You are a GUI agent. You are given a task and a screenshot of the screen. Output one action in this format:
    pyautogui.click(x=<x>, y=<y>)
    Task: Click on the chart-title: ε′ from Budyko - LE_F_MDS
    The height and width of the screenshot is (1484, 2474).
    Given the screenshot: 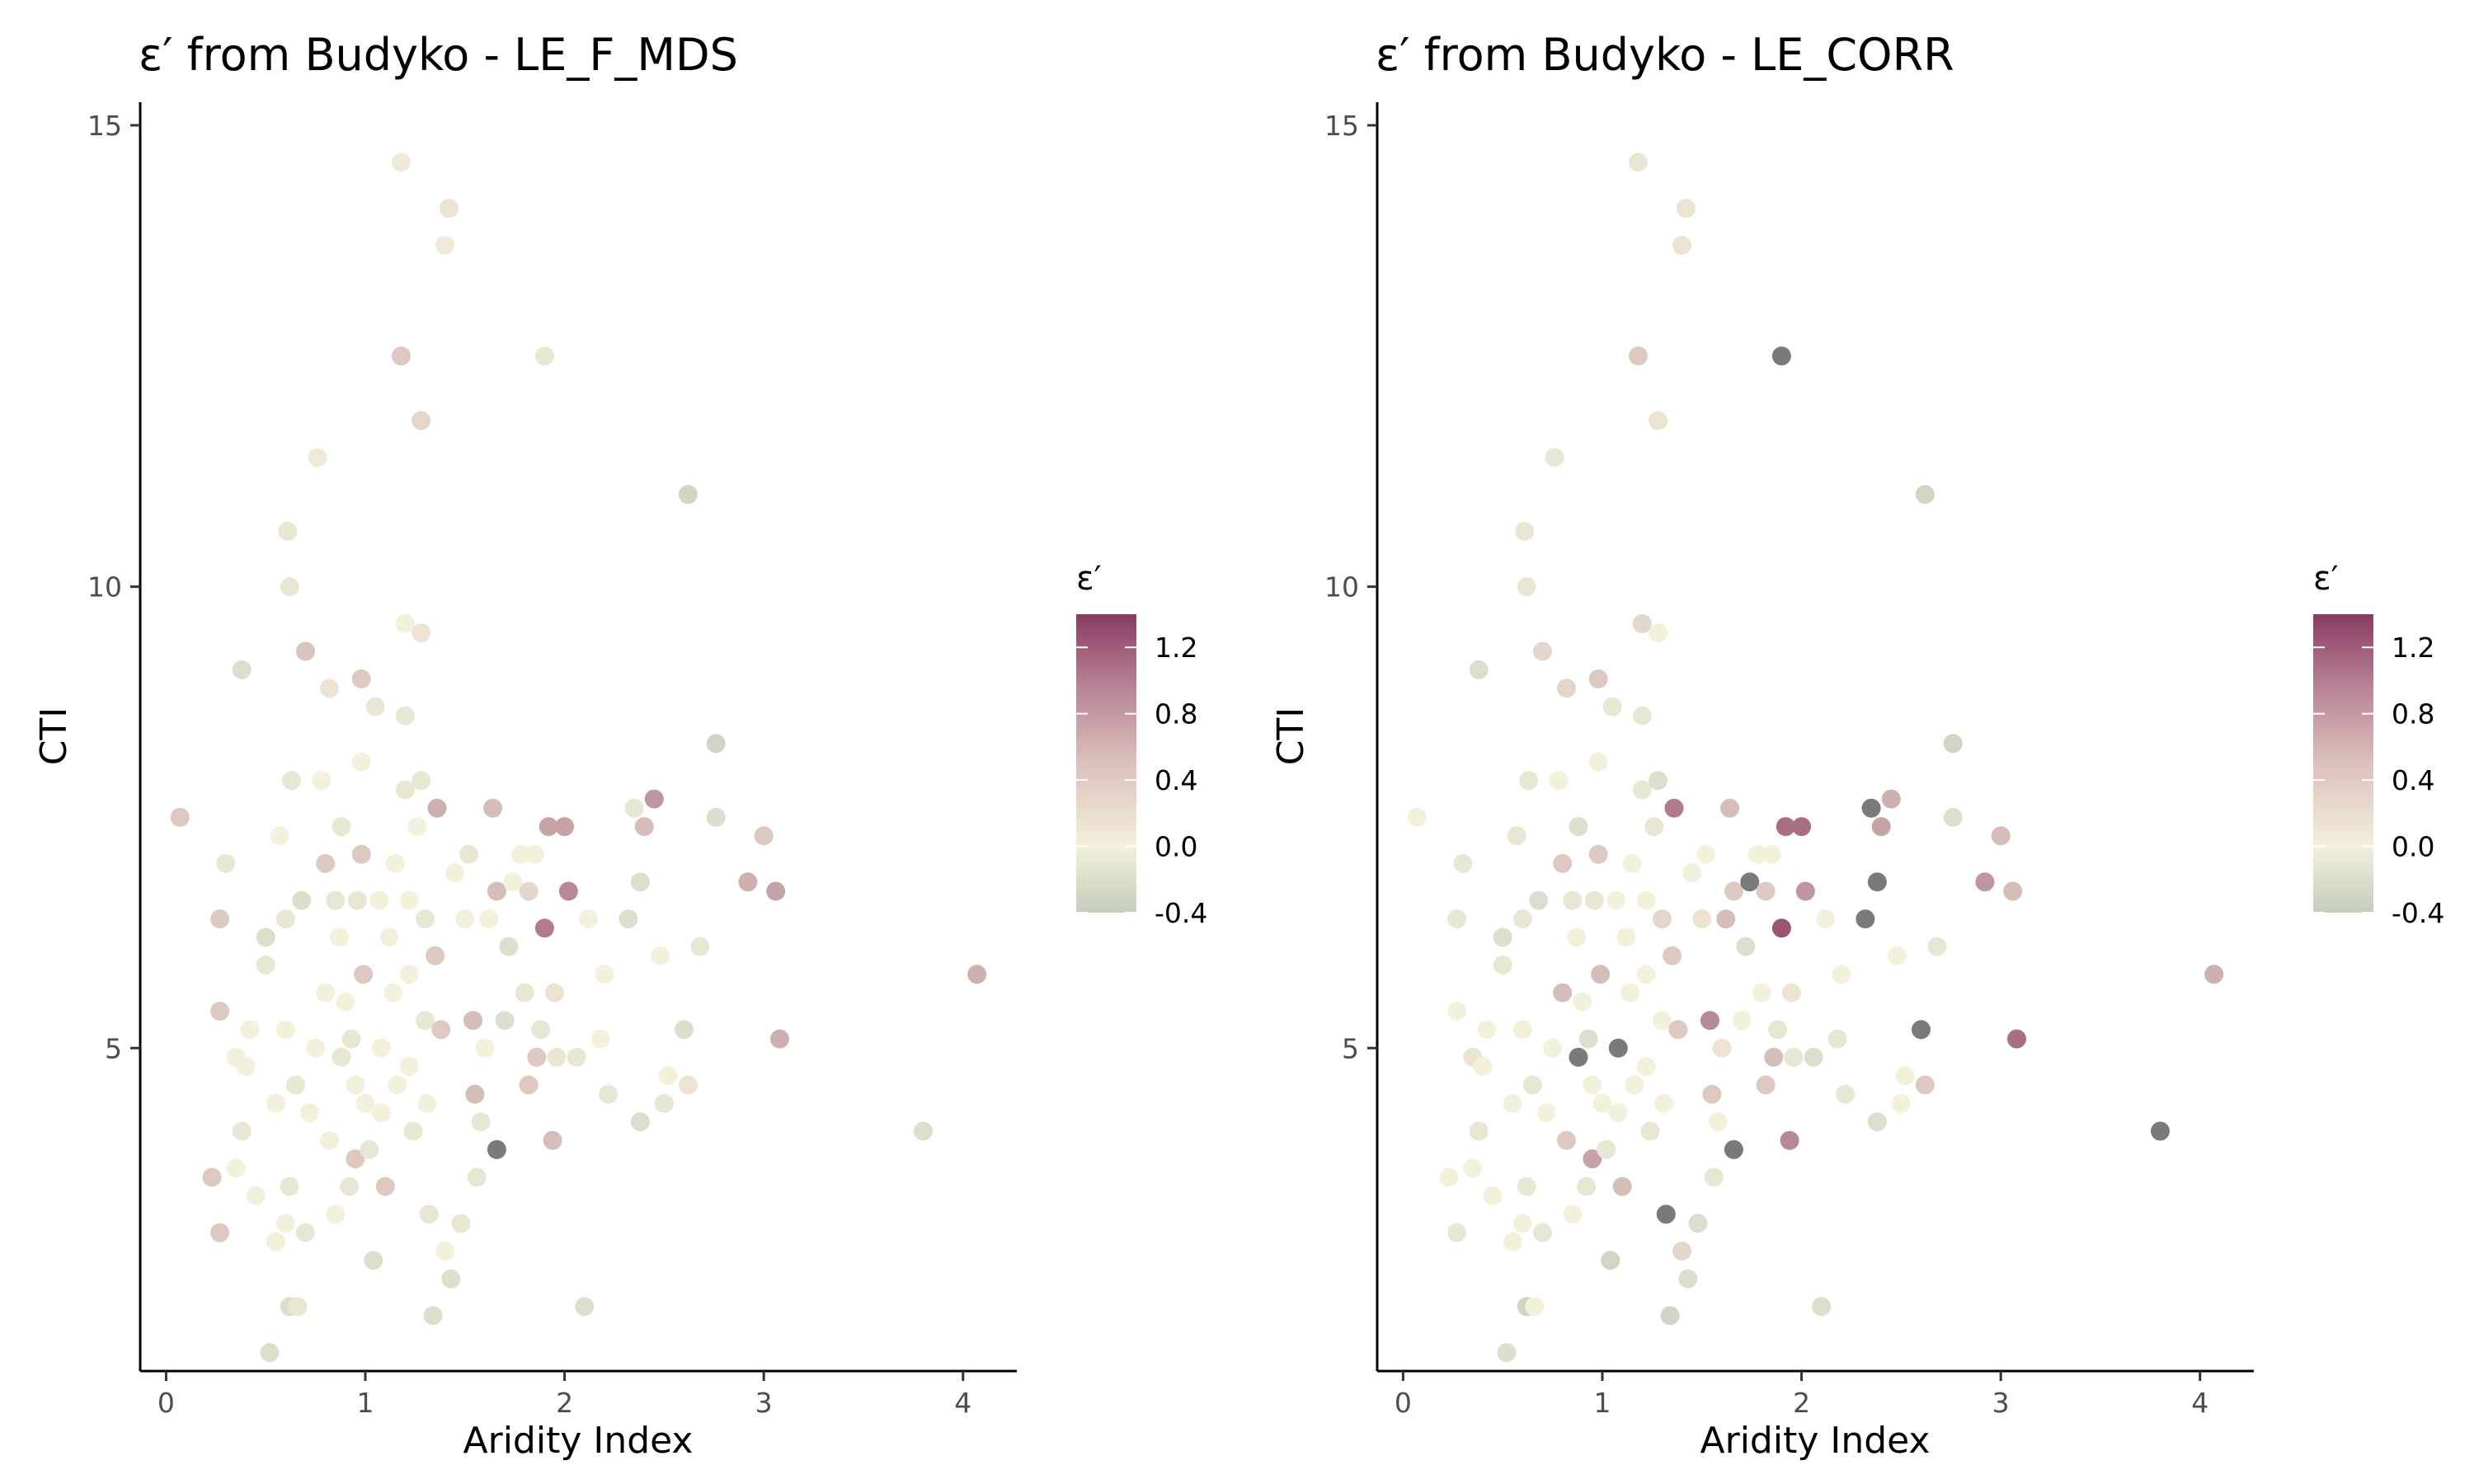 What is the action you would take?
    pyautogui.click(x=438, y=55)
    